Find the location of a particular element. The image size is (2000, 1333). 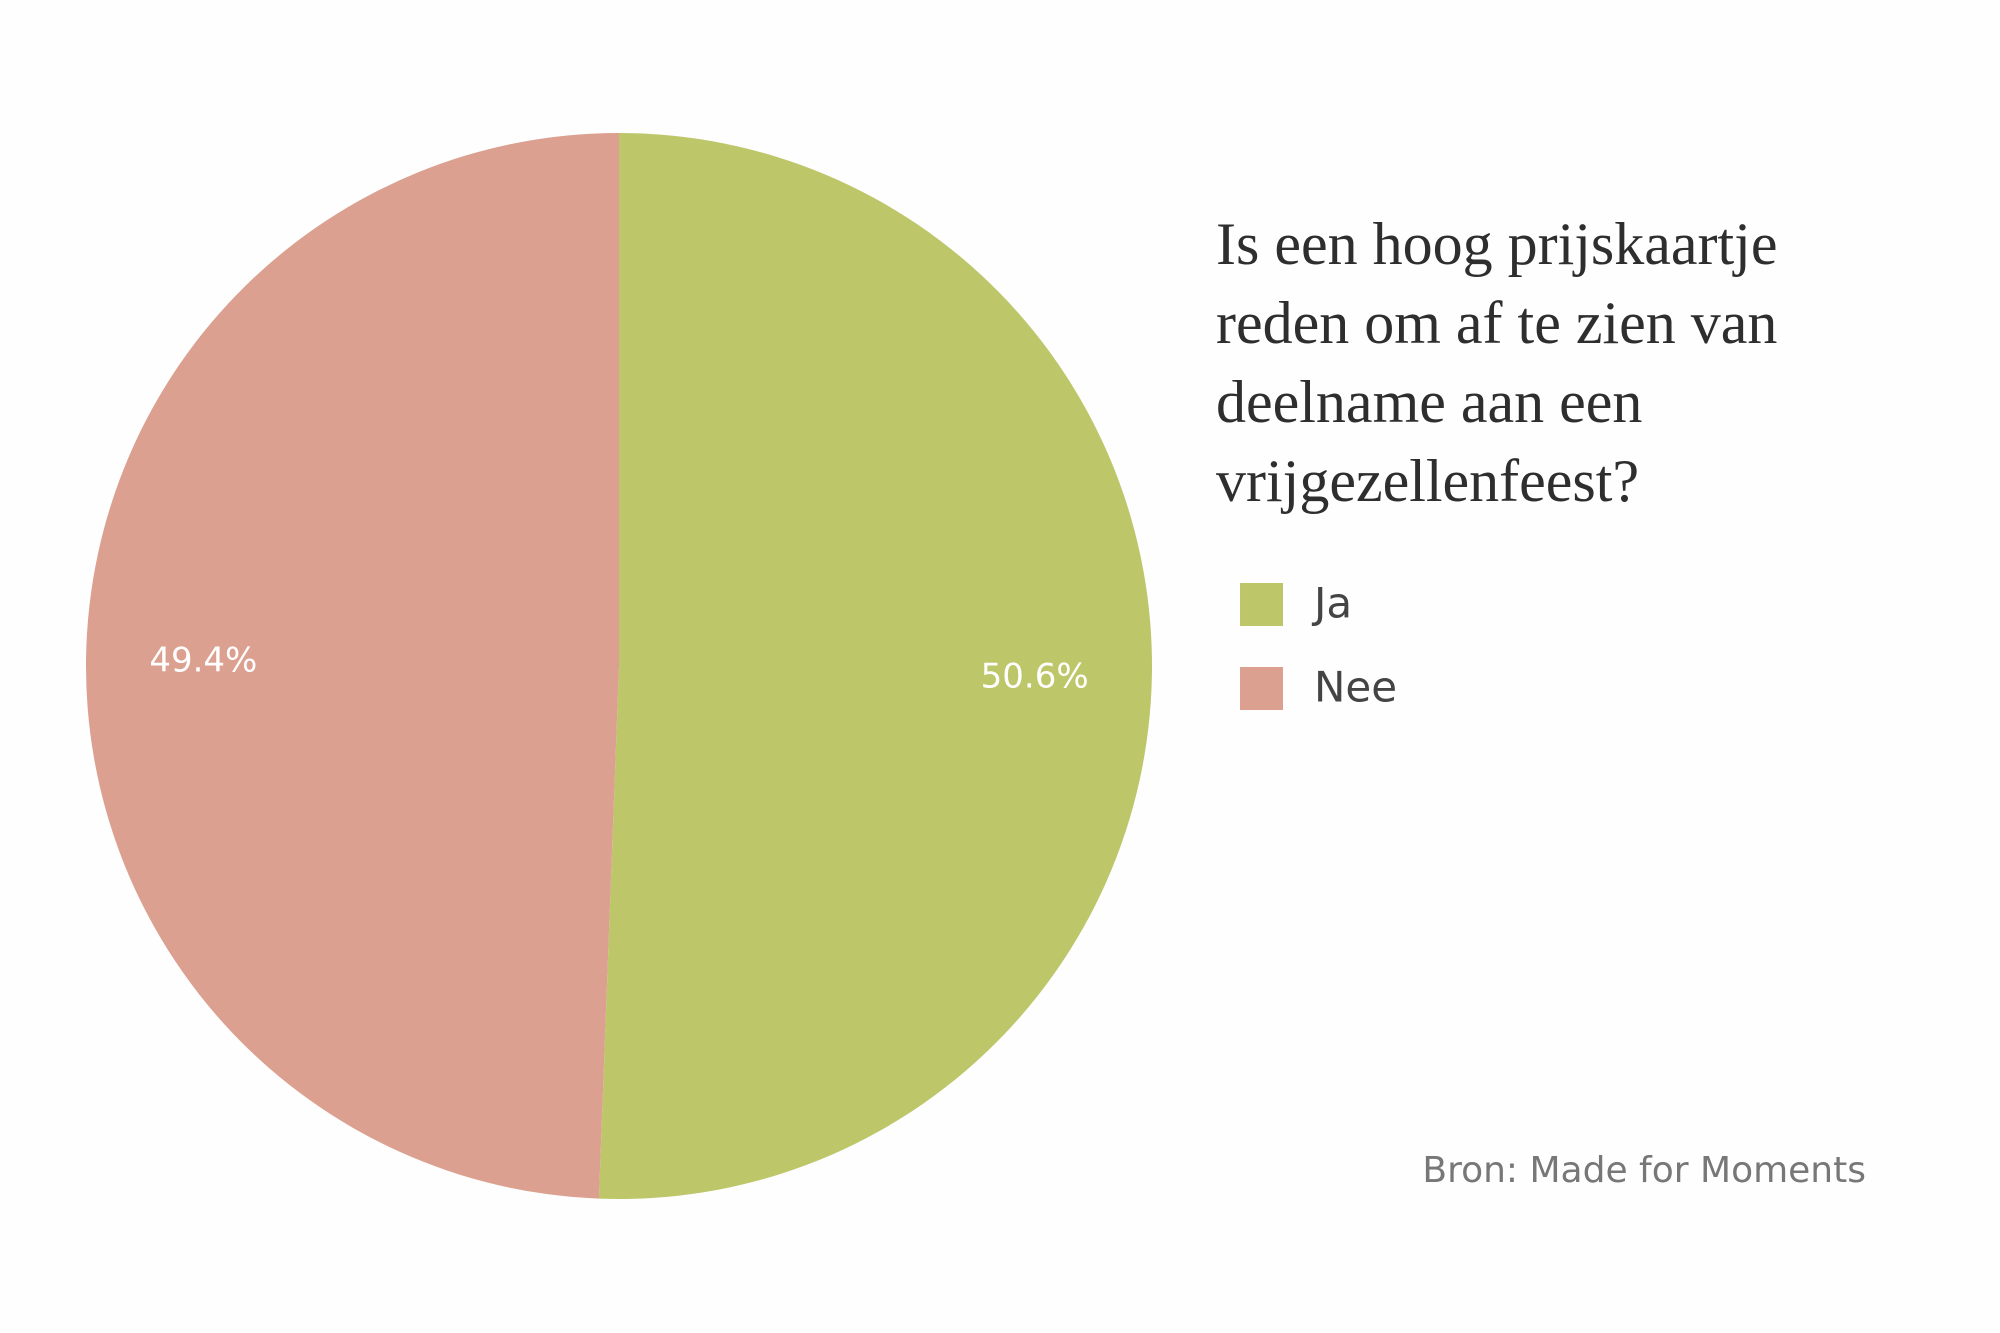

legend-label: Nee is located at coordinates (1355, 687).